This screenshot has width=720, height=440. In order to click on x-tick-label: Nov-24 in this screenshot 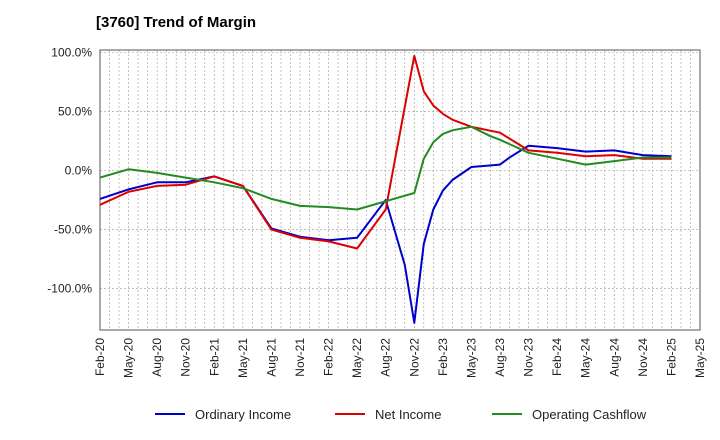, I will do `click(643, 357)`.